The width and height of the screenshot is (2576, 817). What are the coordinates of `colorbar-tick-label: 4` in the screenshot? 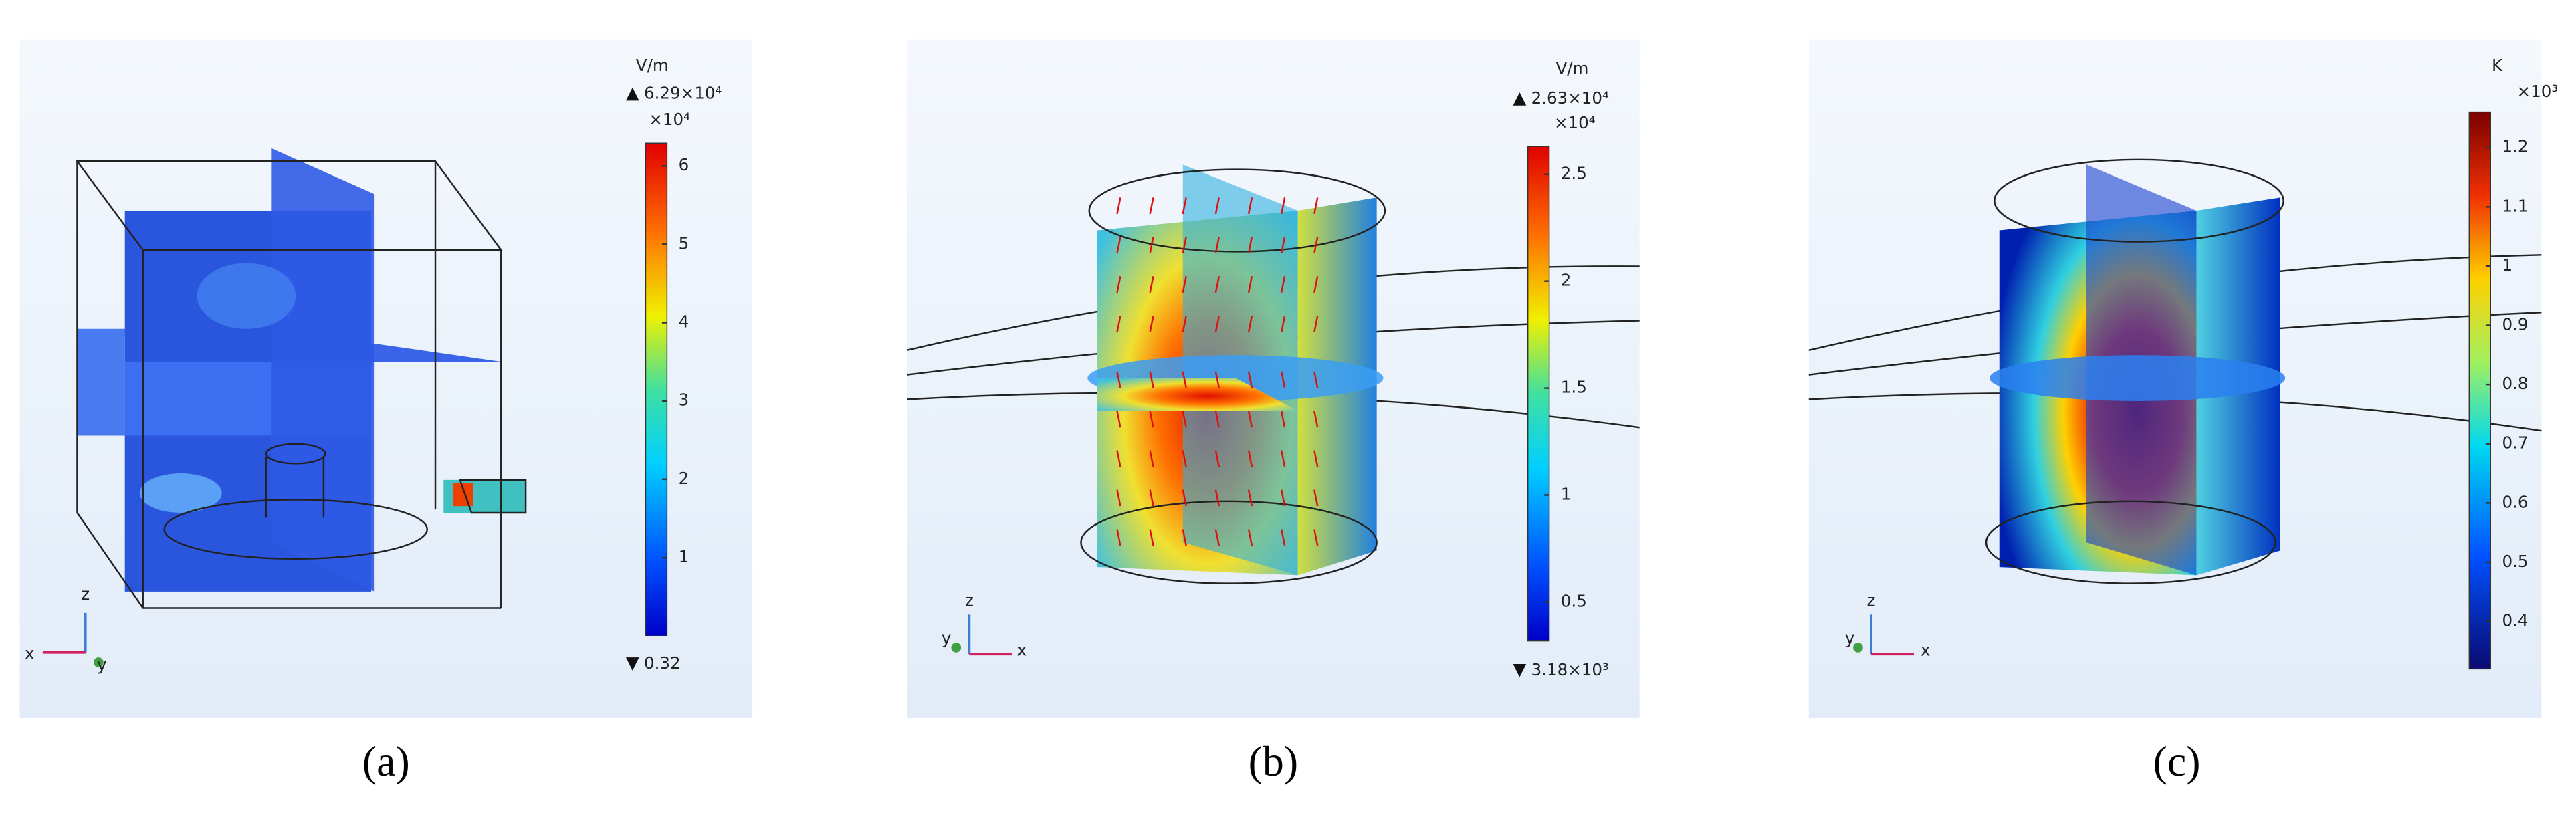 It's located at (684, 322).